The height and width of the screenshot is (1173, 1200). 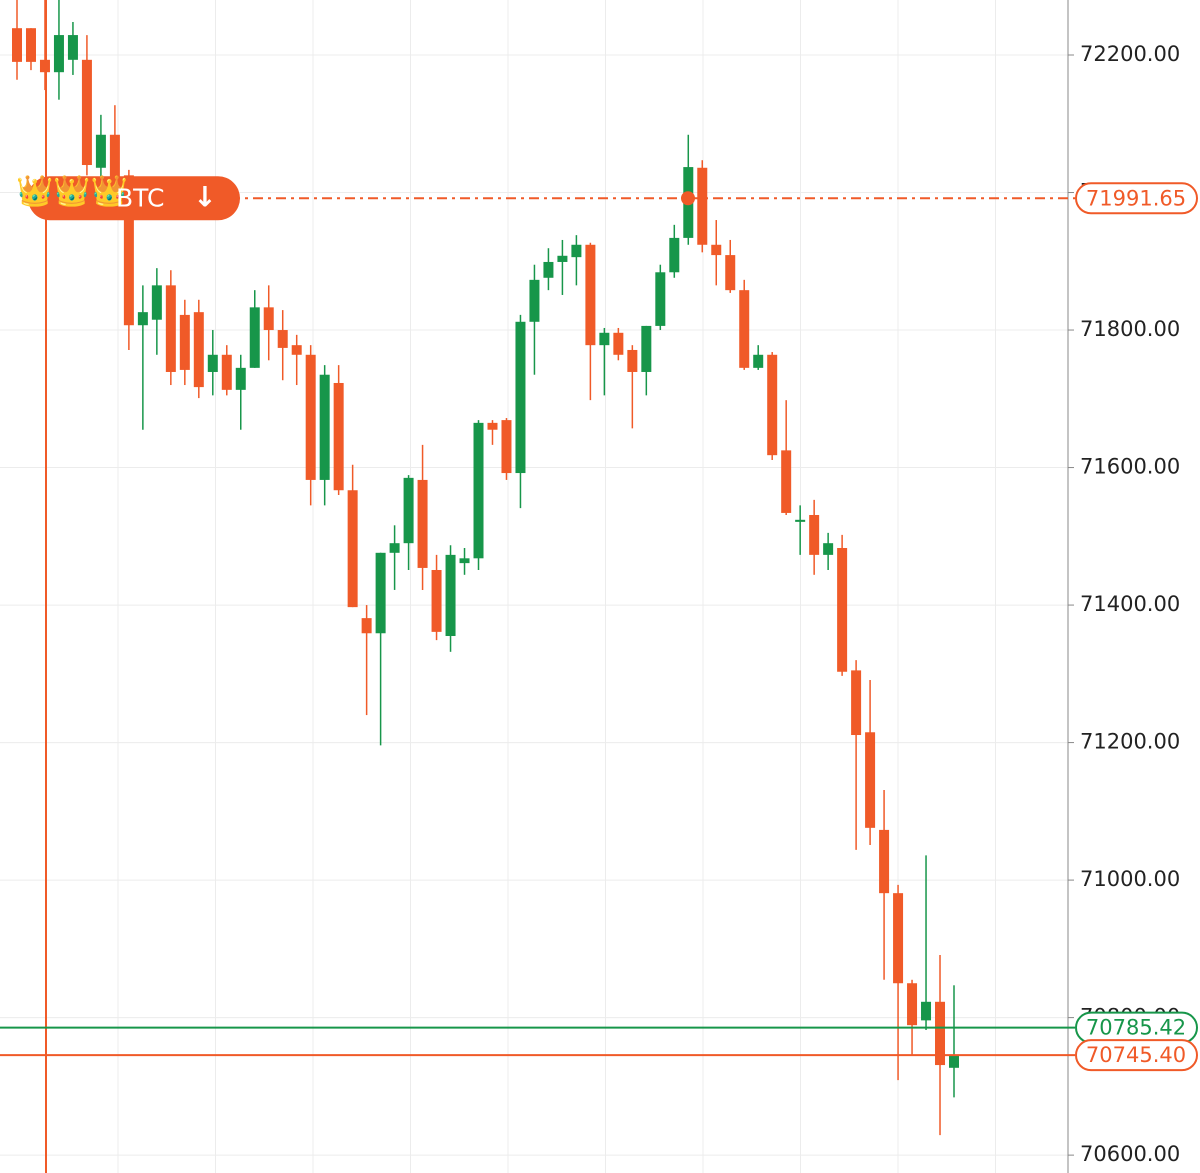 I want to click on y-tick-label: 71200.00, so click(x=1130, y=742).